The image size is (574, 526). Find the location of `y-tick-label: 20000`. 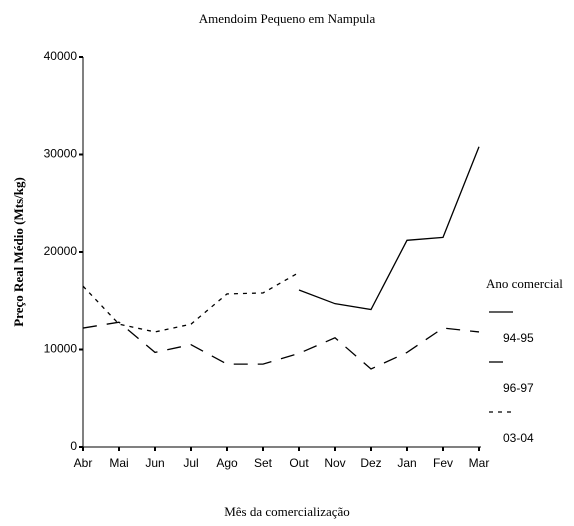

y-tick-label: 20000 is located at coordinates (61, 251).